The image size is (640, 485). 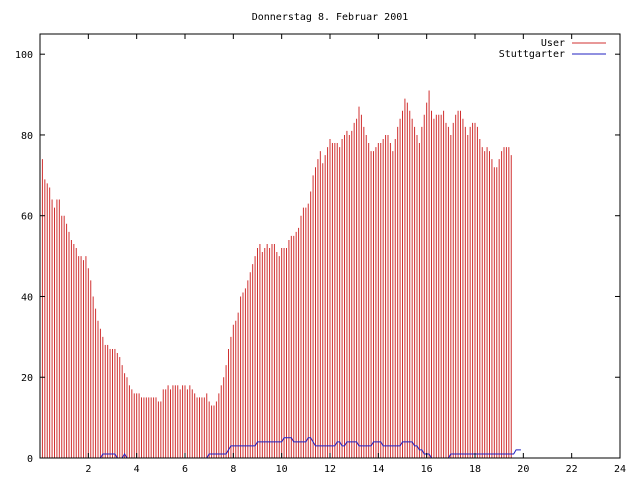 What do you see at coordinates (27, 217) in the screenshot?
I see `y-tick-label: 60` at bounding box center [27, 217].